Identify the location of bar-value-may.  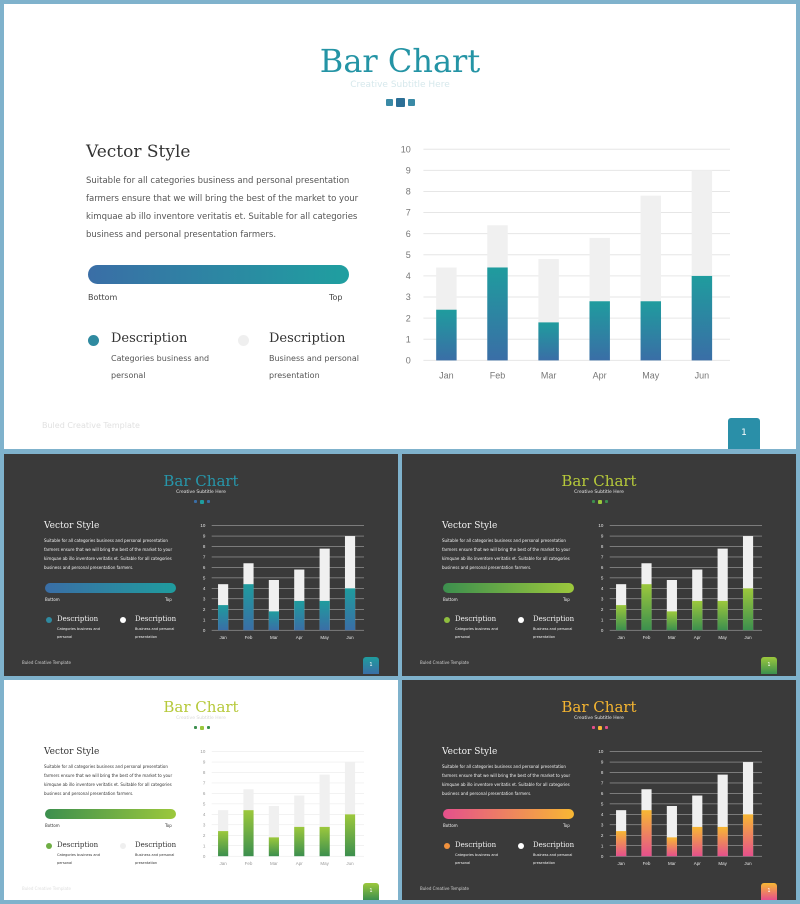
(722, 841).